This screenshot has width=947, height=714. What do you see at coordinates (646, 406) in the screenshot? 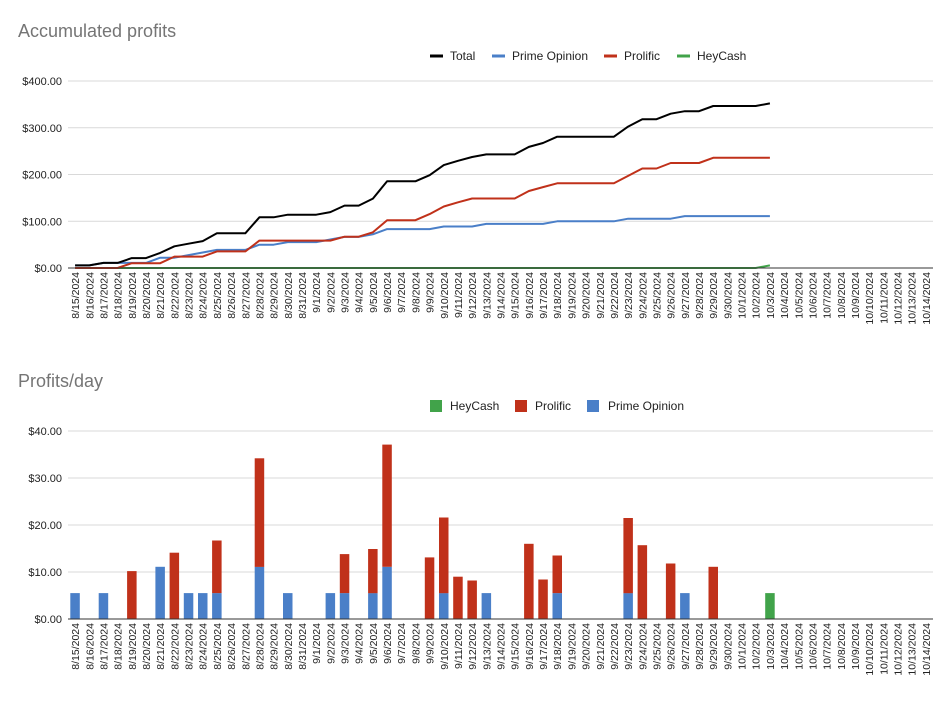
I see `legend-label-prime-opinion: Prime Opinion` at bounding box center [646, 406].